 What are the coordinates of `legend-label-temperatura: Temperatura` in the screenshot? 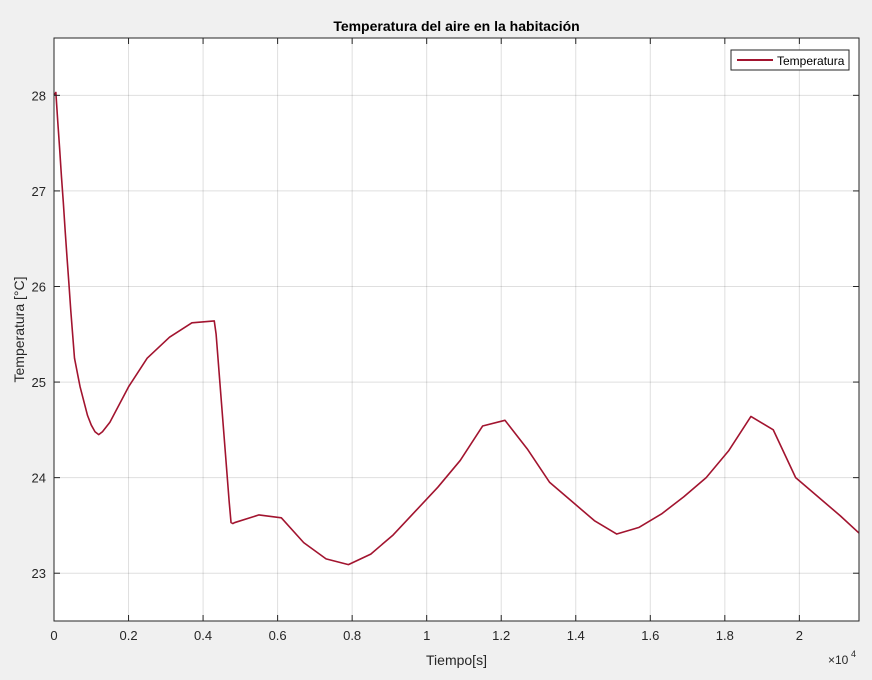 It's located at (811, 61).